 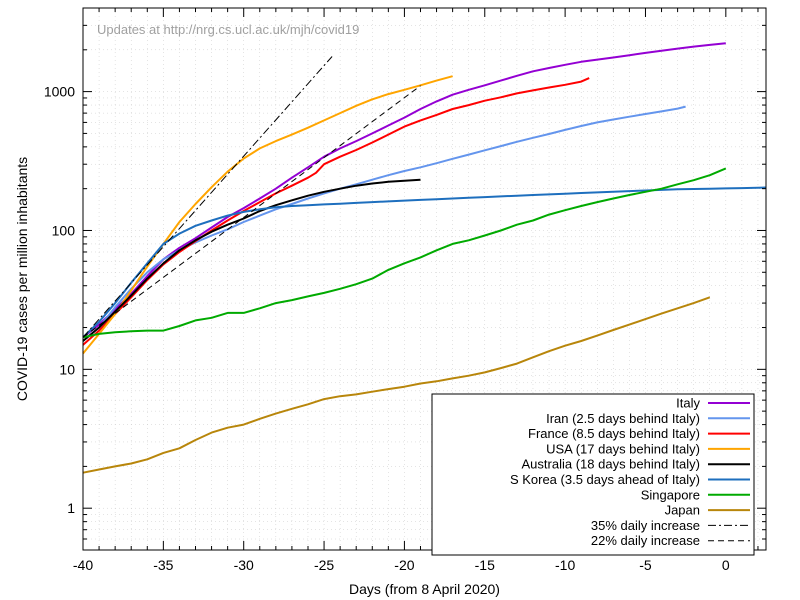 What do you see at coordinates (623, 418) in the screenshot?
I see `legend-label-iran-2-5-days-behind-italy: Iran (2.5 days behind Italy)` at bounding box center [623, 418].